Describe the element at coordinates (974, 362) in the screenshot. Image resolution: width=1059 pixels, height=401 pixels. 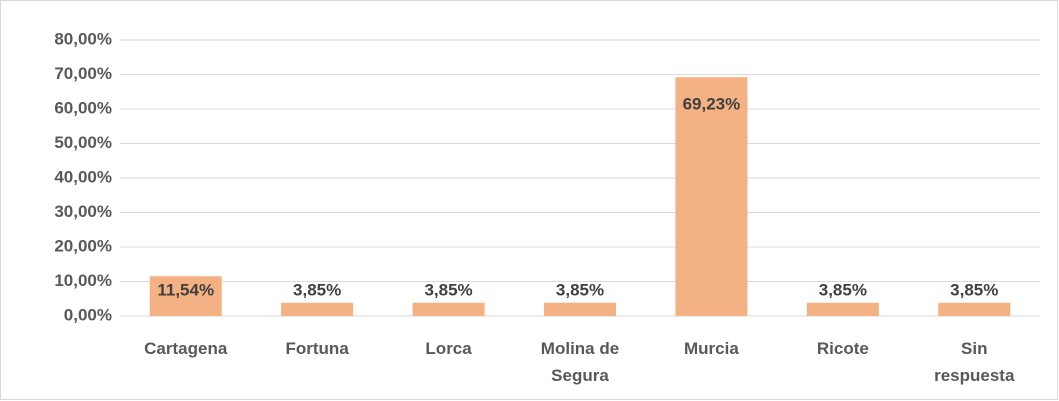
I see `x-tick-label: Sin respuesta` at that location.